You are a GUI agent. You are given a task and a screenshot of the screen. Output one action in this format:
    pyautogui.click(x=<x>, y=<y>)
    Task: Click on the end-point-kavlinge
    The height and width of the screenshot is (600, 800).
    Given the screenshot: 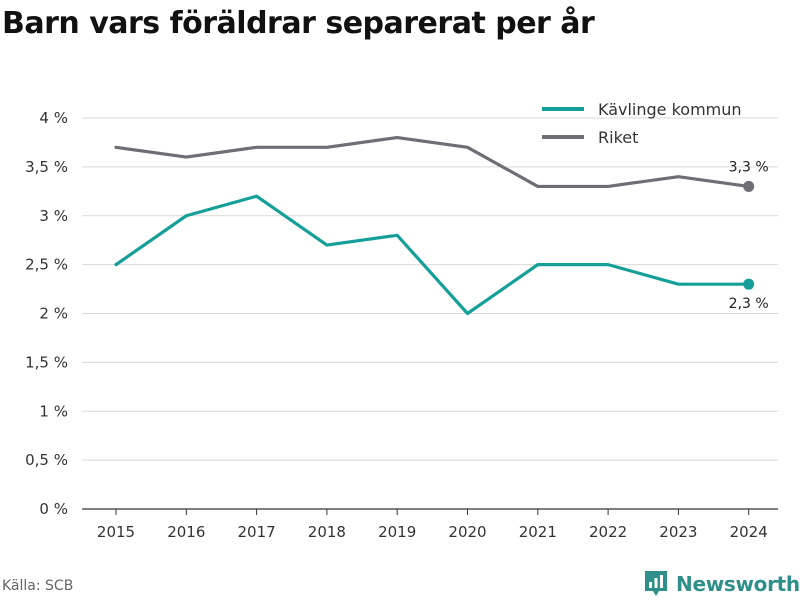 What is the action you would take?
    pyautogui.click(x=749, y=284)
    